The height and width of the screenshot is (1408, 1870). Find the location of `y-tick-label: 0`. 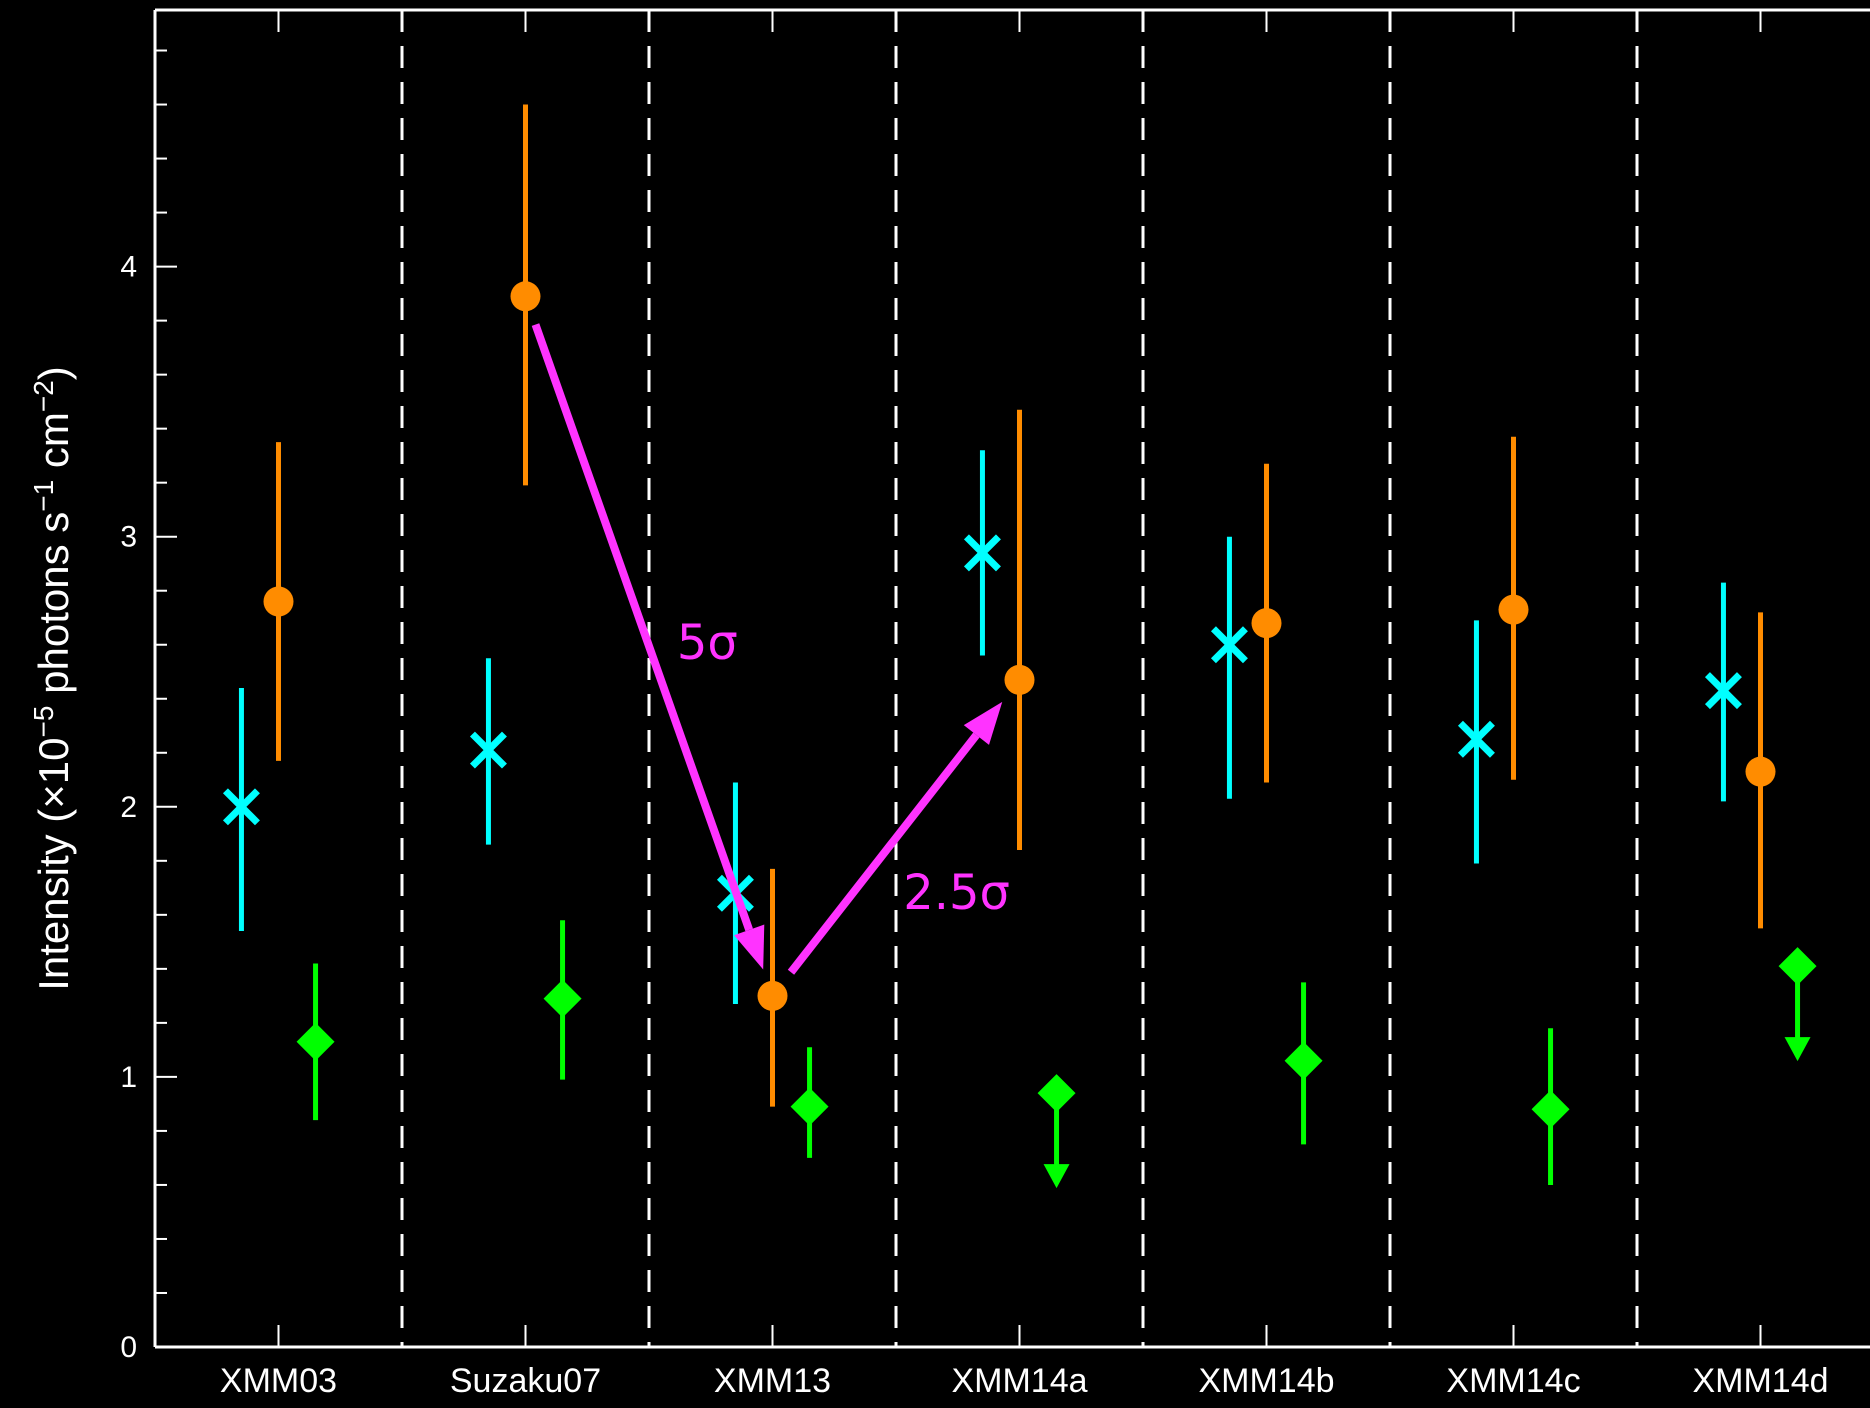

y-tick-label: 0 is located at coordinates (128, 1347).